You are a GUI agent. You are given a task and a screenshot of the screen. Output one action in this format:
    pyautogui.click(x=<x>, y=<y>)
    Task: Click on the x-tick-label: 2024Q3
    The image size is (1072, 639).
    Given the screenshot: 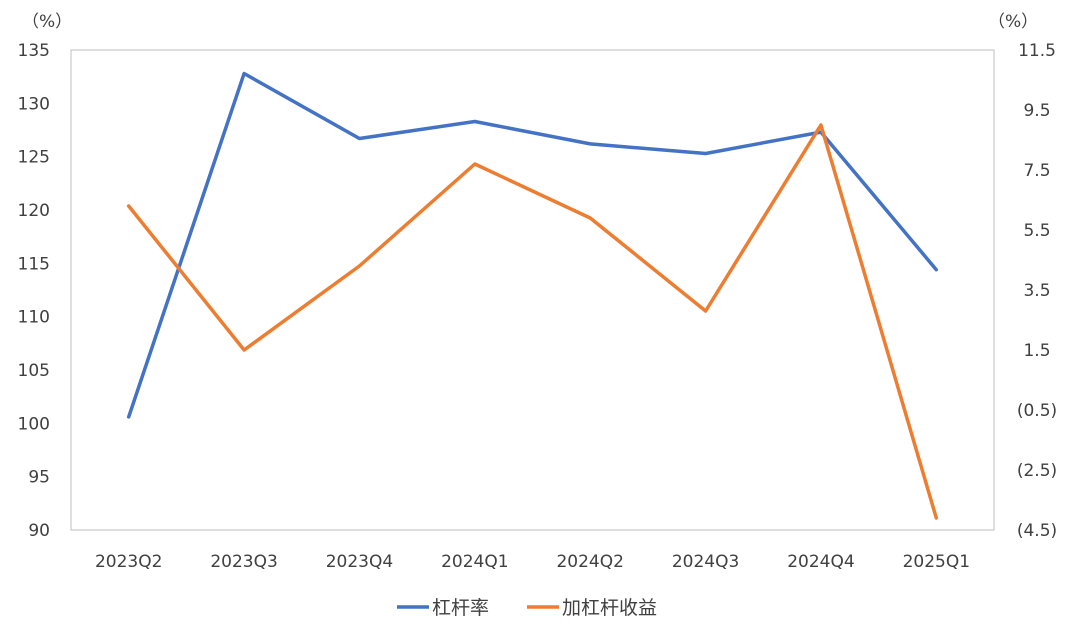 What is the action you would take?
    pyautogui.click(x=705, y=562)
    